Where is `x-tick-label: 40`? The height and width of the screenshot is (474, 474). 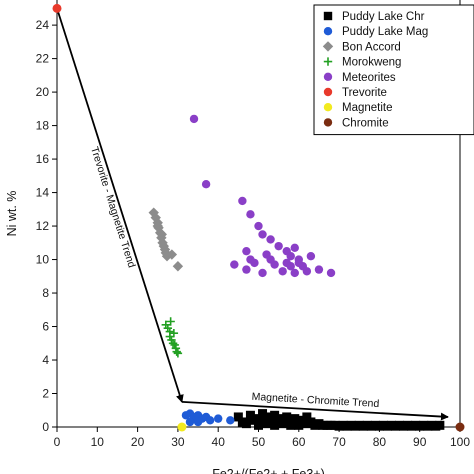
x-tick-label: 40 is located at coordinates (219, 442).